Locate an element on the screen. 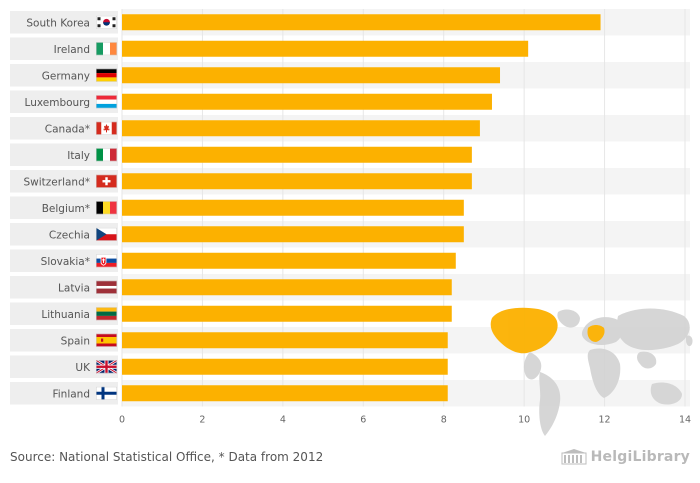 This screenshot has width=700, height=483. category-label: Luxembourg is located at coordinates (57, 103).